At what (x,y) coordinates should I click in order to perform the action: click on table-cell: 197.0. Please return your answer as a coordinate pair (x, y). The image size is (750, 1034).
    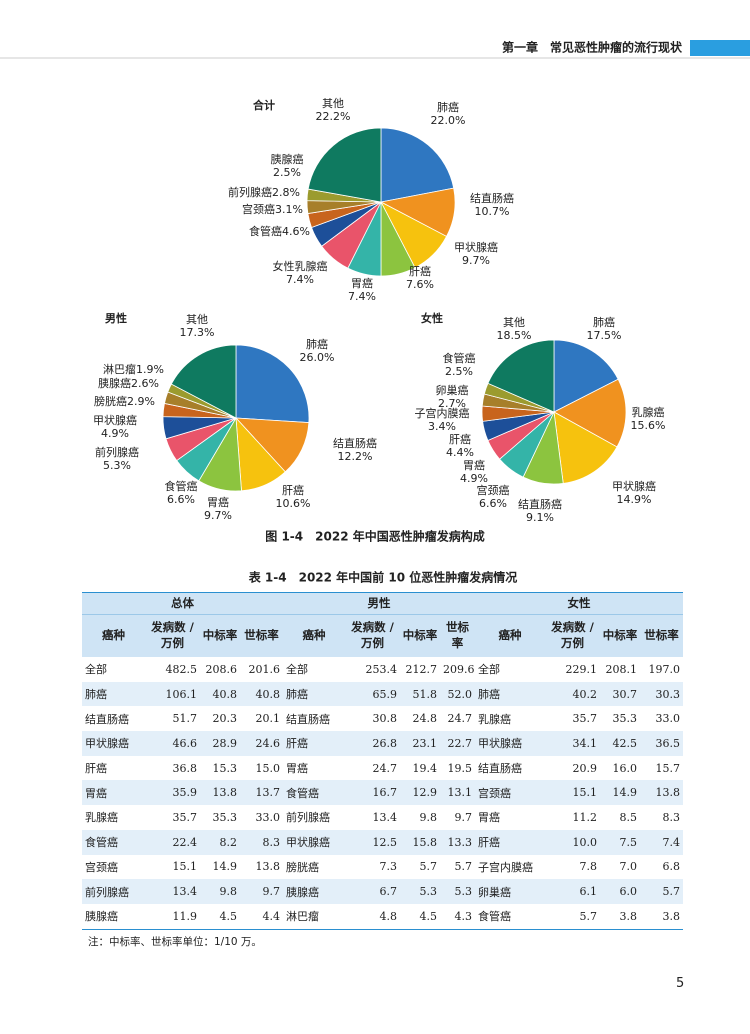
    Looking at the image, I should click on (664, 669).